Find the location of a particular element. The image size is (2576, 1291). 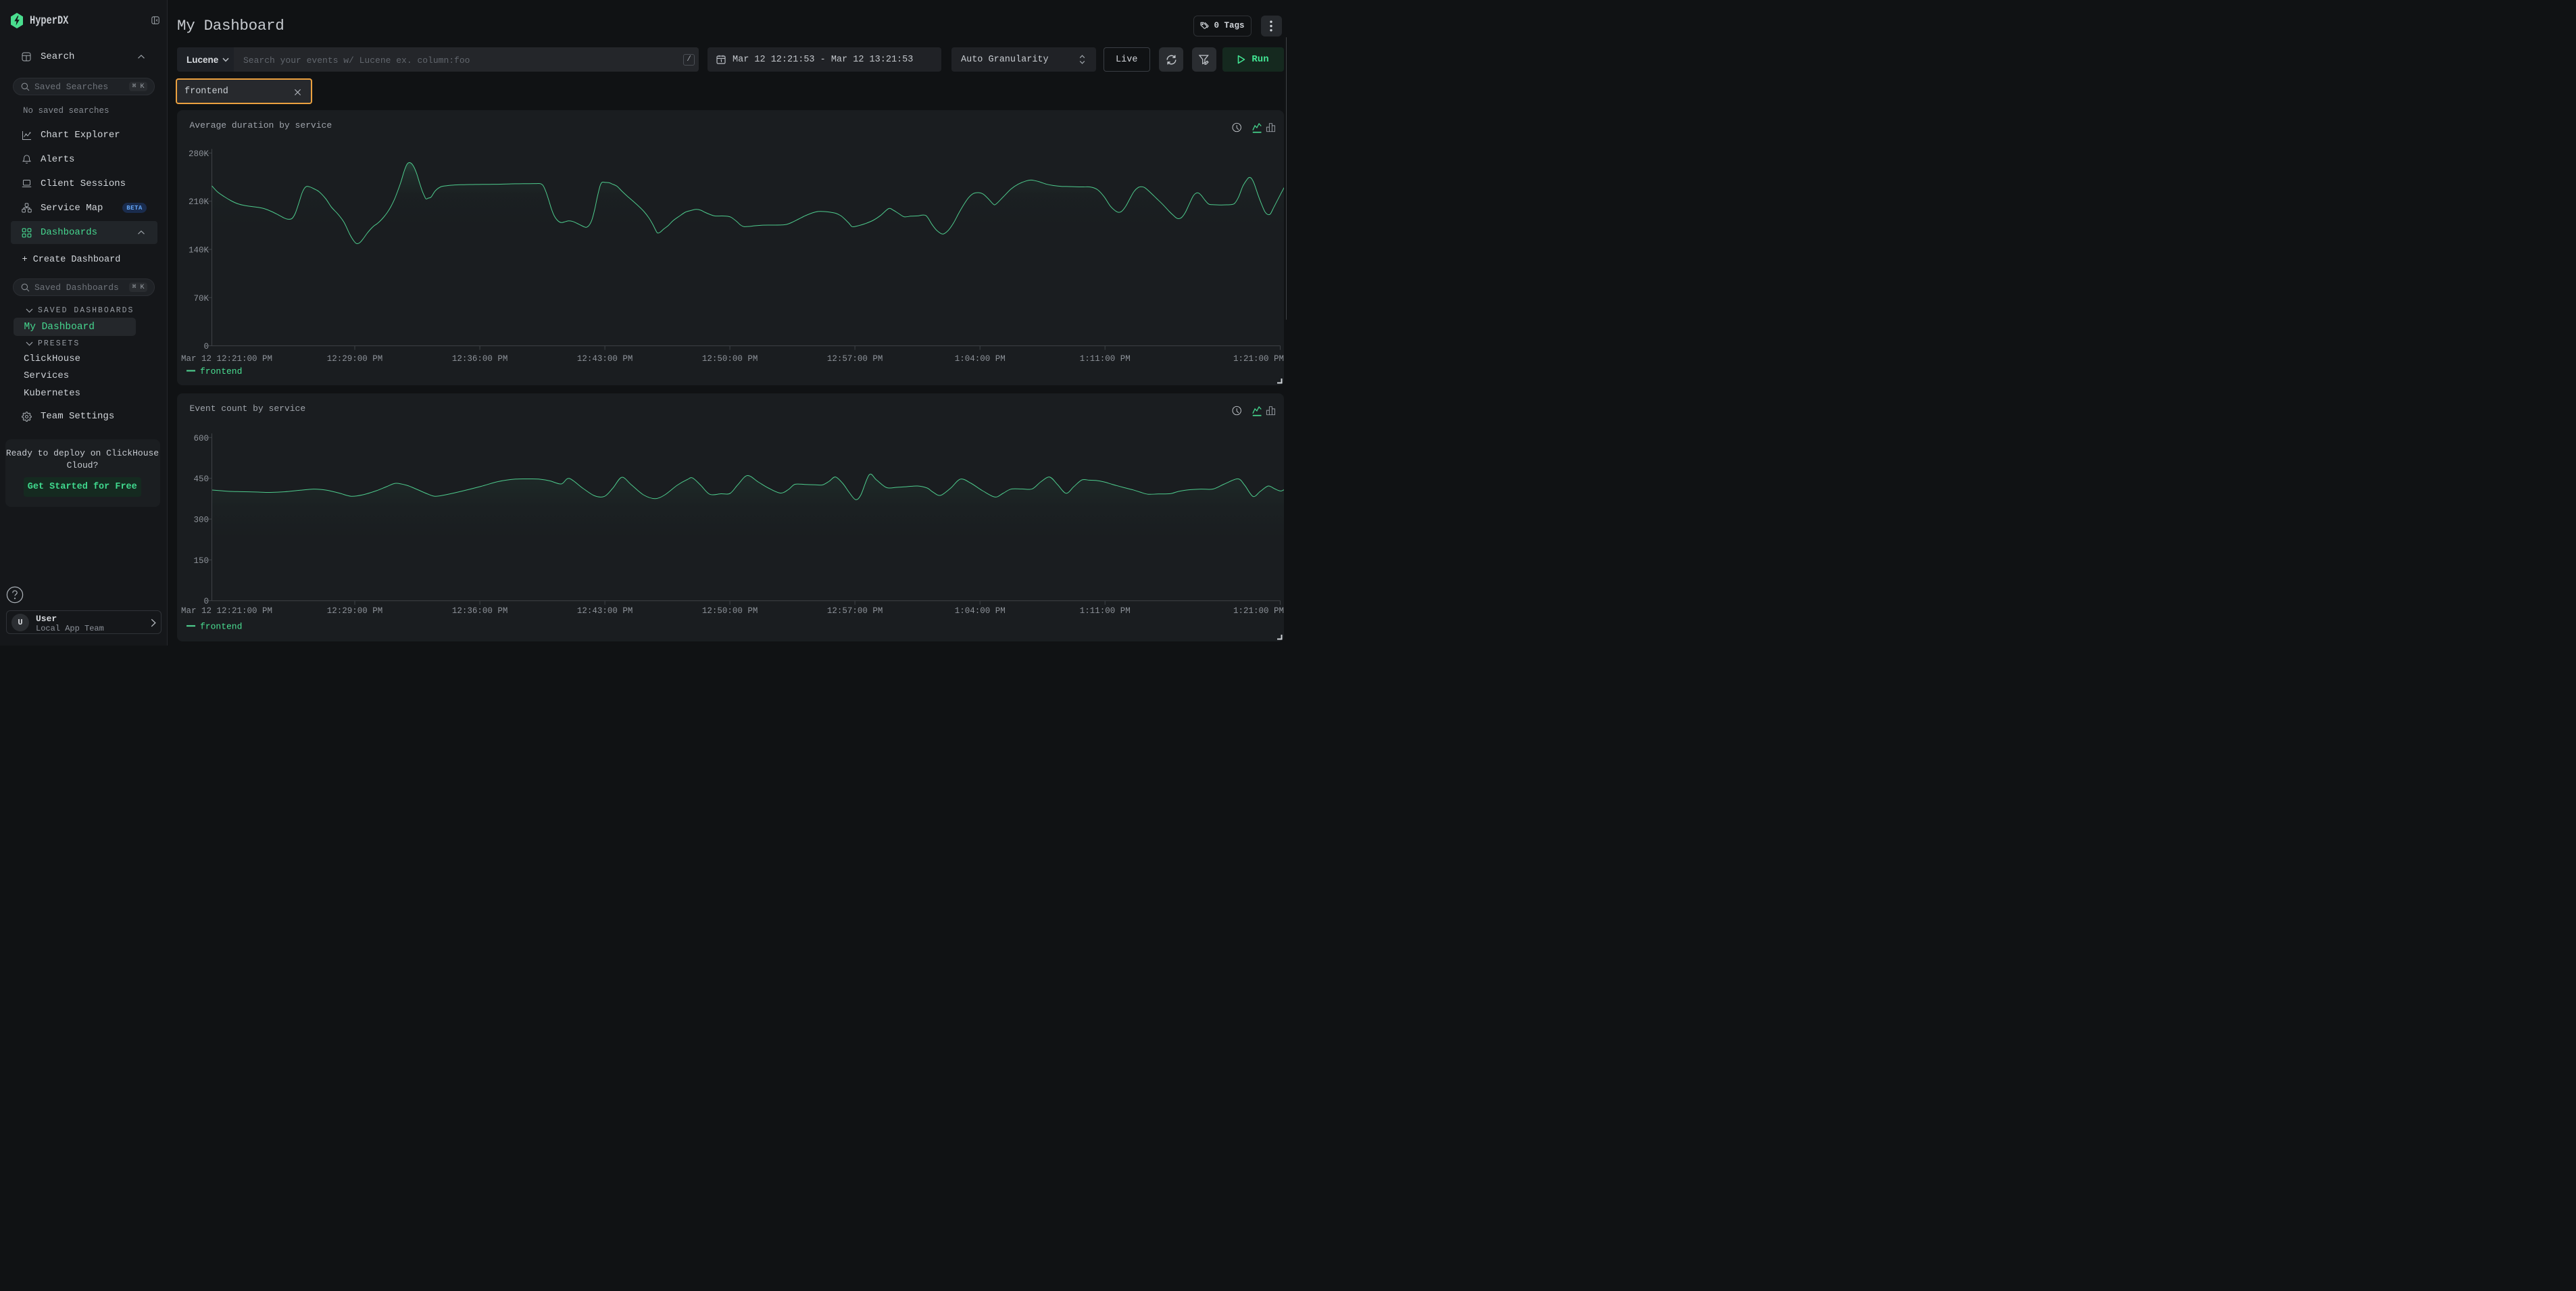

svg-text: 150 is located at coordinates (201, 560).